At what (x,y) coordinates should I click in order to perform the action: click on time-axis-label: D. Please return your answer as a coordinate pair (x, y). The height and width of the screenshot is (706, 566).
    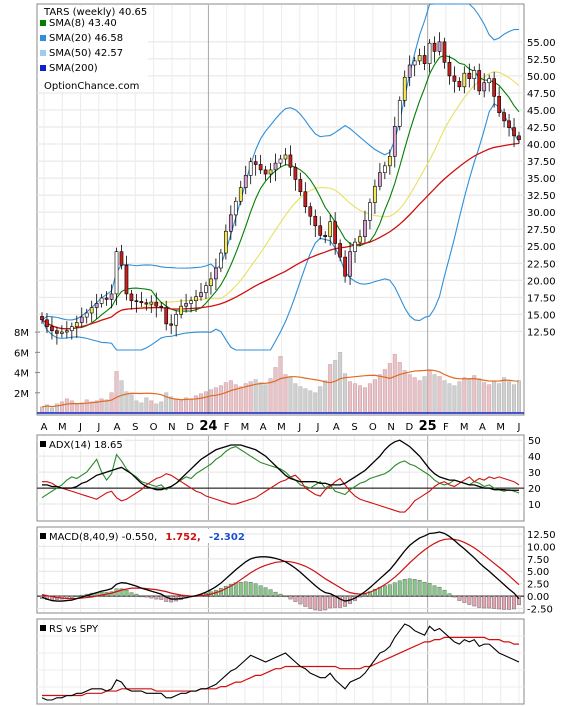
    Looking at the image, I should click on (410, 427).